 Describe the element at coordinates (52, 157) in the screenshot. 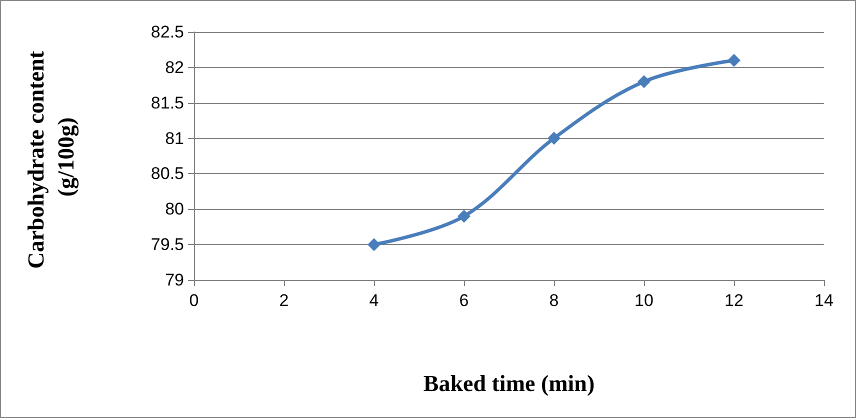

I see `y-axis-title: Carbohydrate content (g/100g)` at that location.